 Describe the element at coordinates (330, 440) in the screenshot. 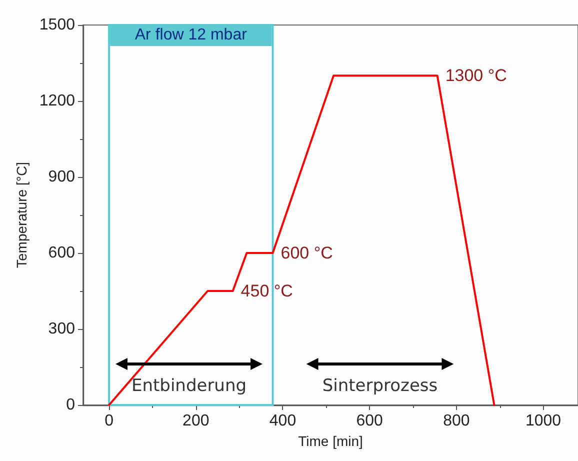

I see `x-axis-title: Time [min]` at that location.